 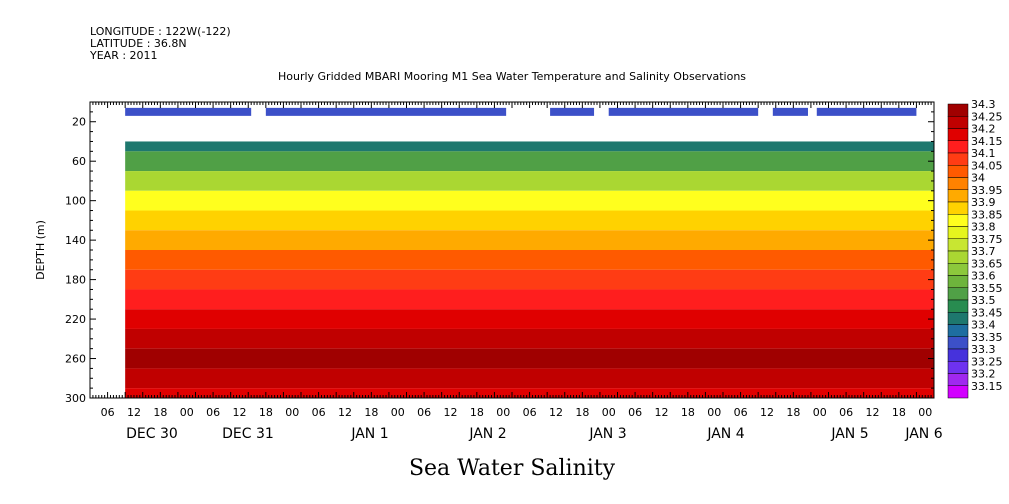 What do you see at coordinates (987, 312) in the screenshot?
I see `colorbar-label: 33.45` at bounding box center [987, 312].